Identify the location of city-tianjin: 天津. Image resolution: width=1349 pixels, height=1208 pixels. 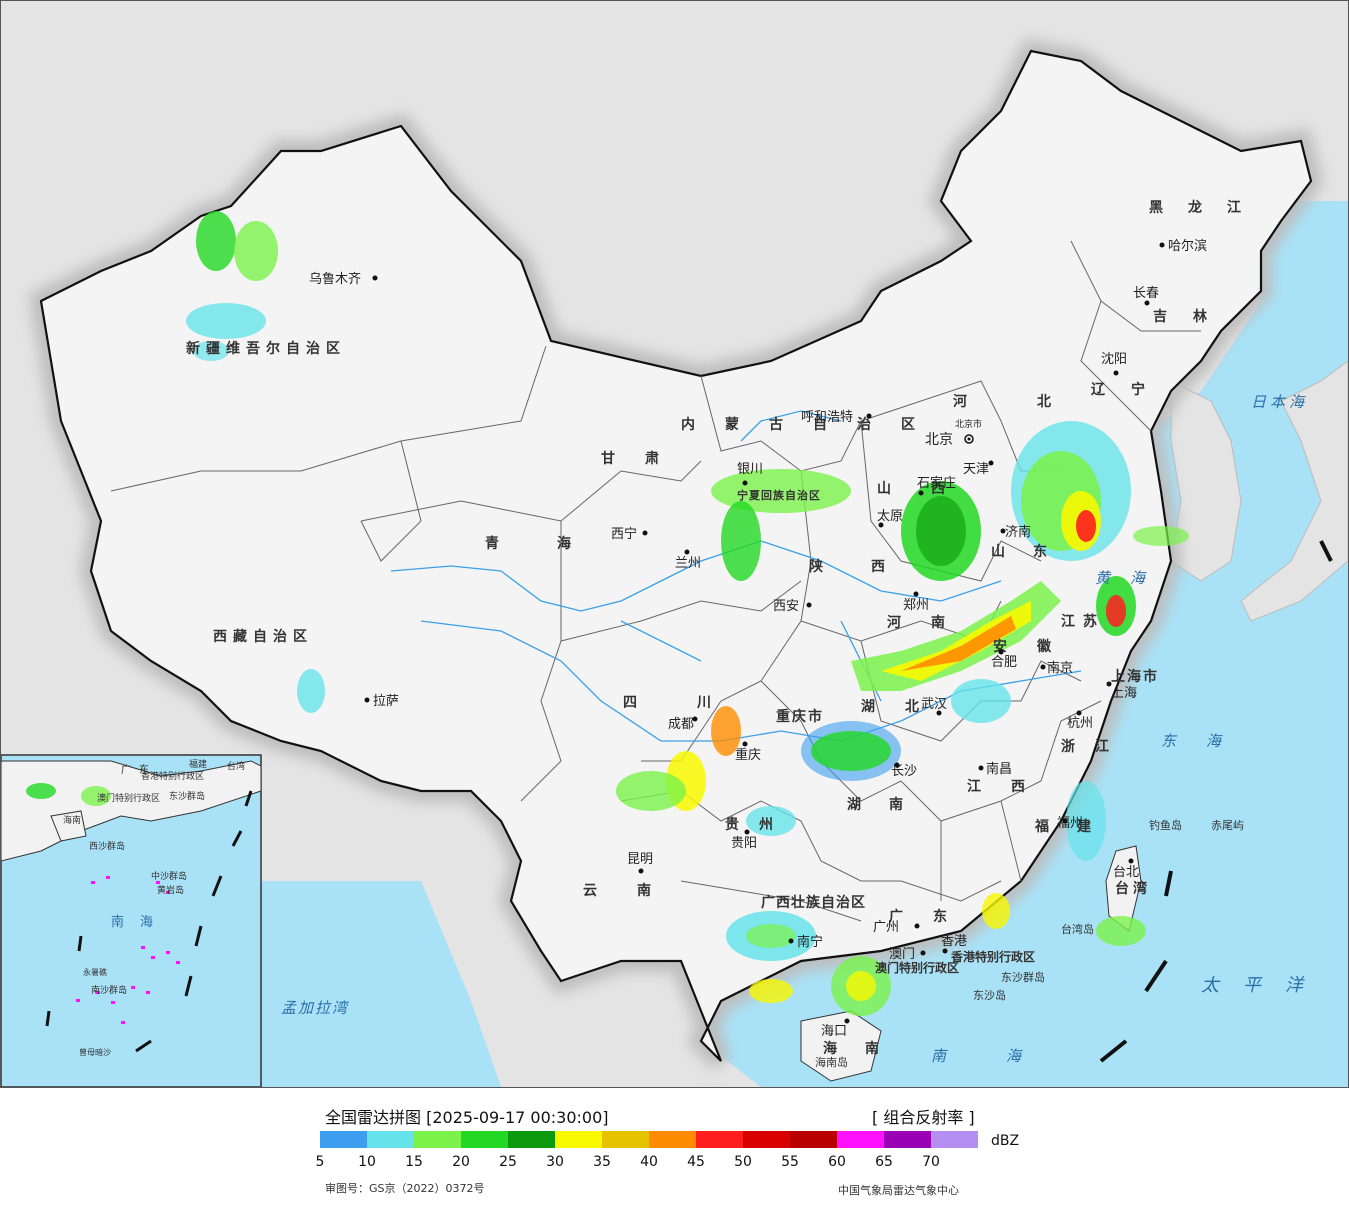
(976, 469).